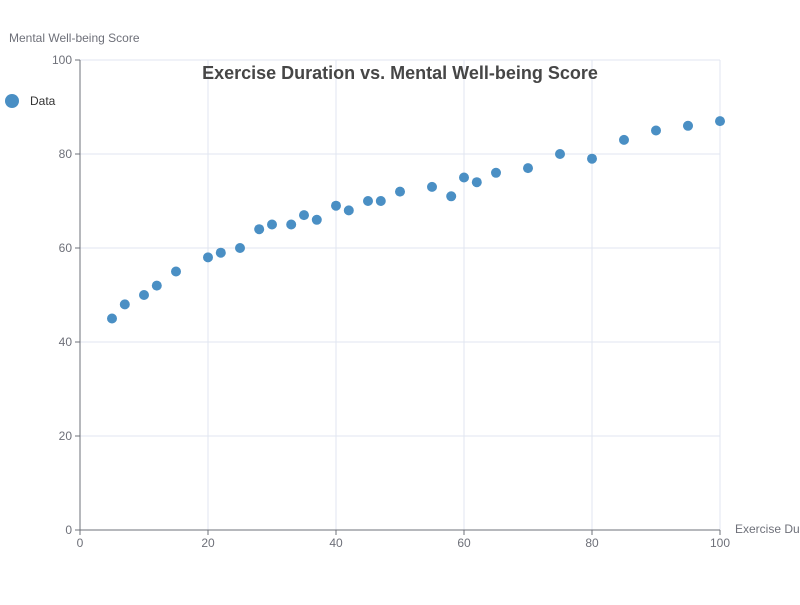  What do you see at coordinates (720, 543) in the screenshot?
I see `x-tick-label: 100` at bounding box center [720, 543].